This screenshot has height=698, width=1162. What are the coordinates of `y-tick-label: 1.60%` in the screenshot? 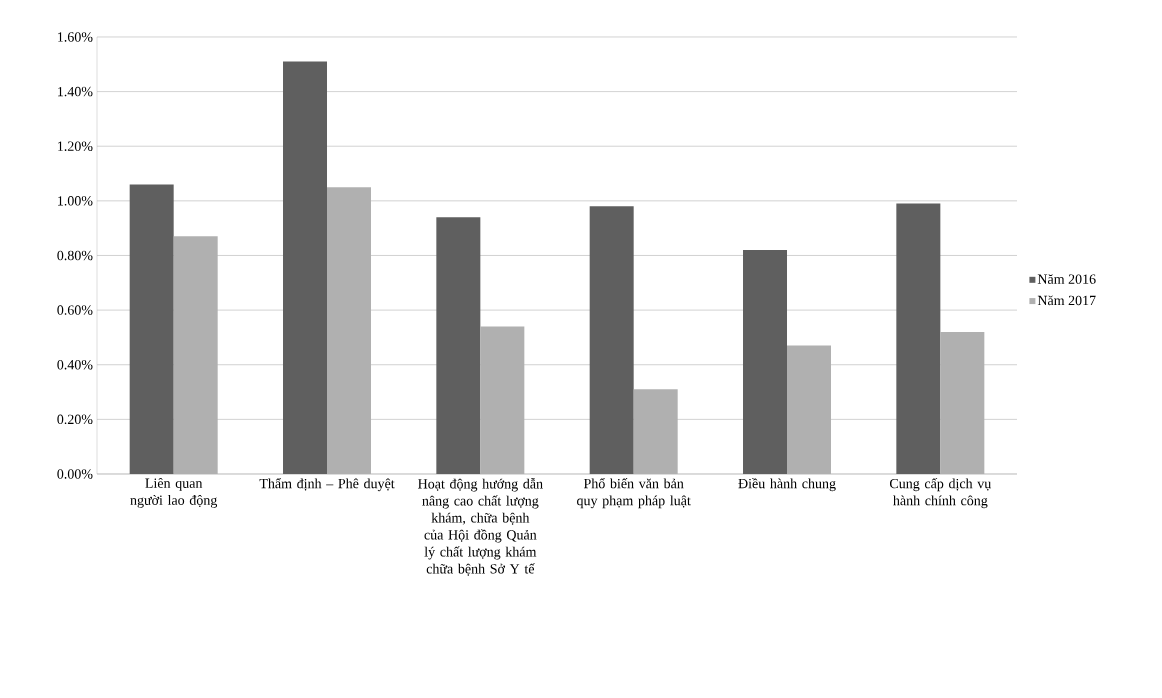 It's located at (75, 37).